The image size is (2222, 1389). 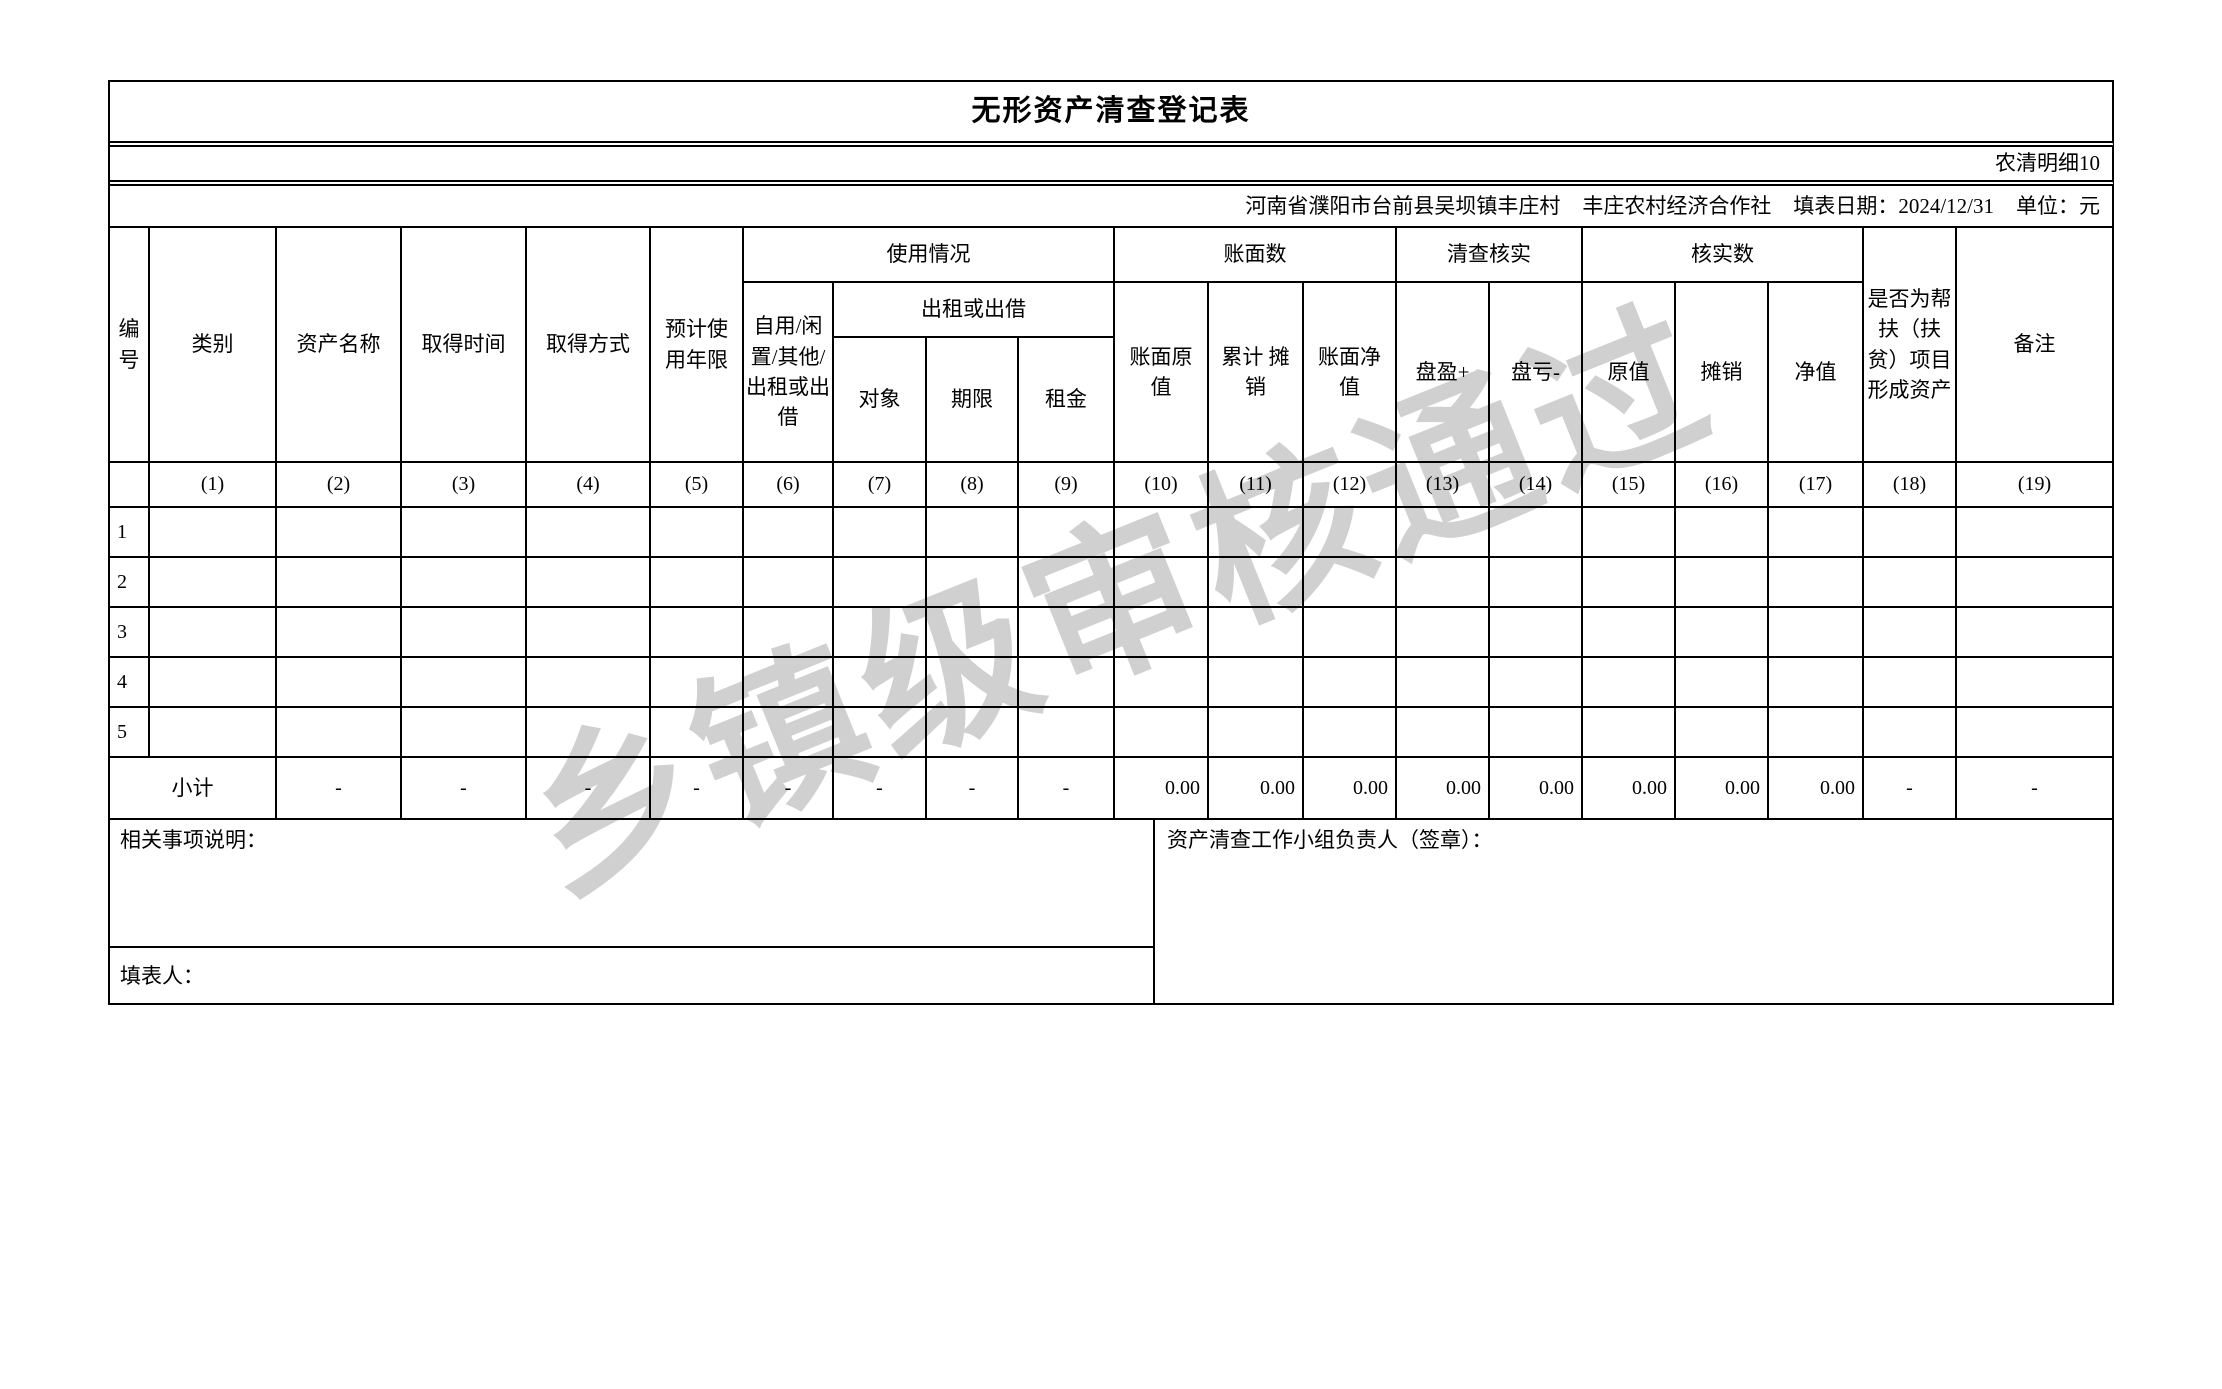 I want to click on column-number-cell: (14), so click(x=1536, y=485).